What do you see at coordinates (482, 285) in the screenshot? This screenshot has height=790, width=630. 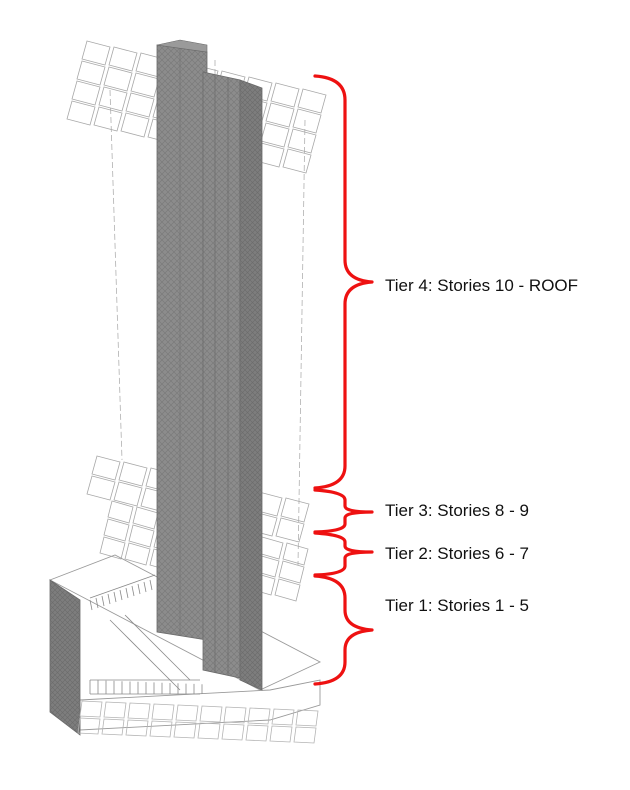 I see `tier4-label: Tier 4: Stories 10 - ROOF` at bounding box center [482, 285].